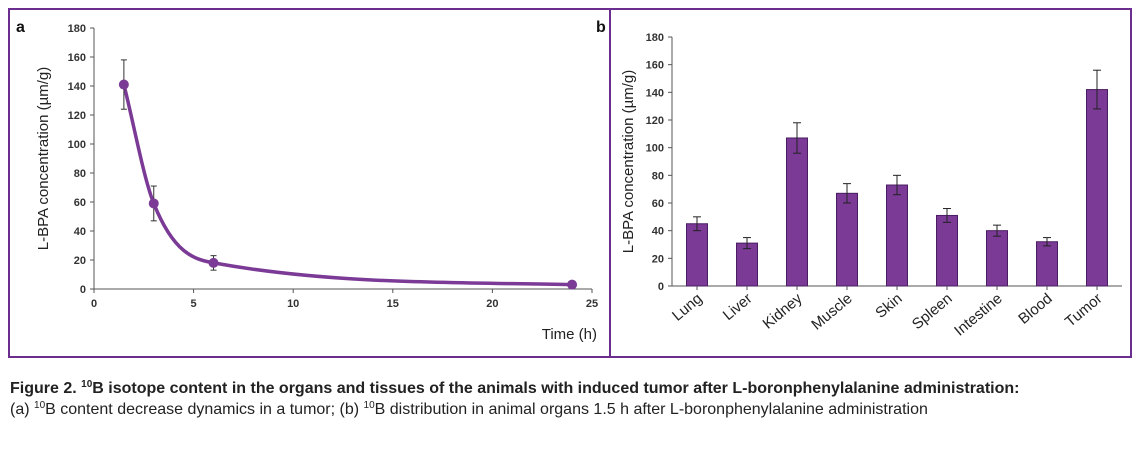 Image resolution: width=1145 pixels, height=460 pixels. Describe the element at coordinates (43, 388) in the screenshot. I see `caption-figure-label: Figure 2.` at that location.